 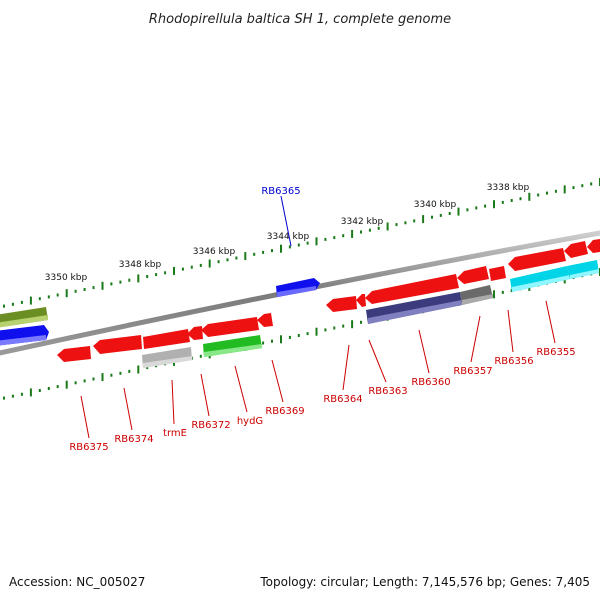 What do you see at coordinates (508, 188) in the screenshot?
I see `tick-label-3338: 3338 kbp` at bounding box center [508, 188].